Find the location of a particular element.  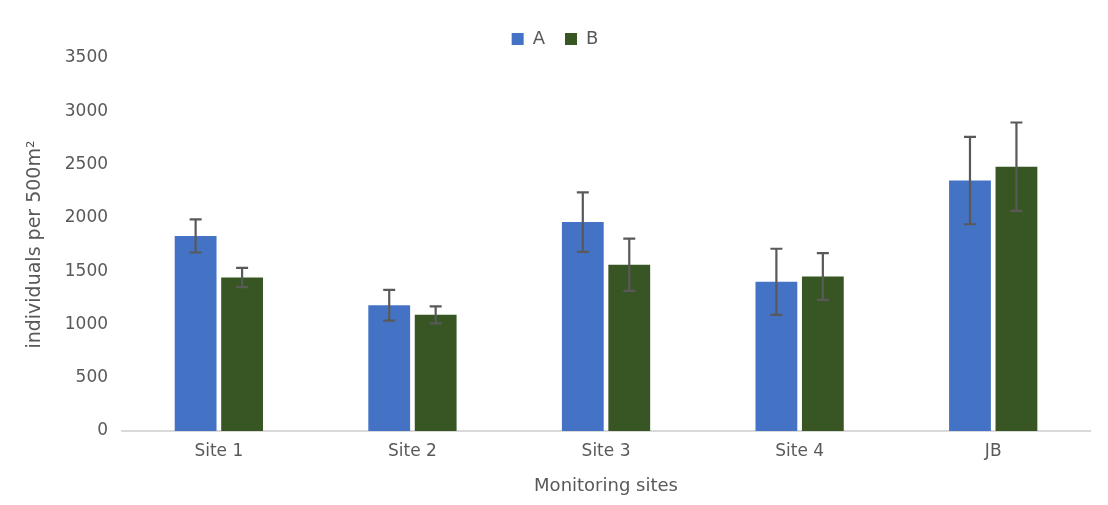

legend-label: A is located at coordinates (539, 37).